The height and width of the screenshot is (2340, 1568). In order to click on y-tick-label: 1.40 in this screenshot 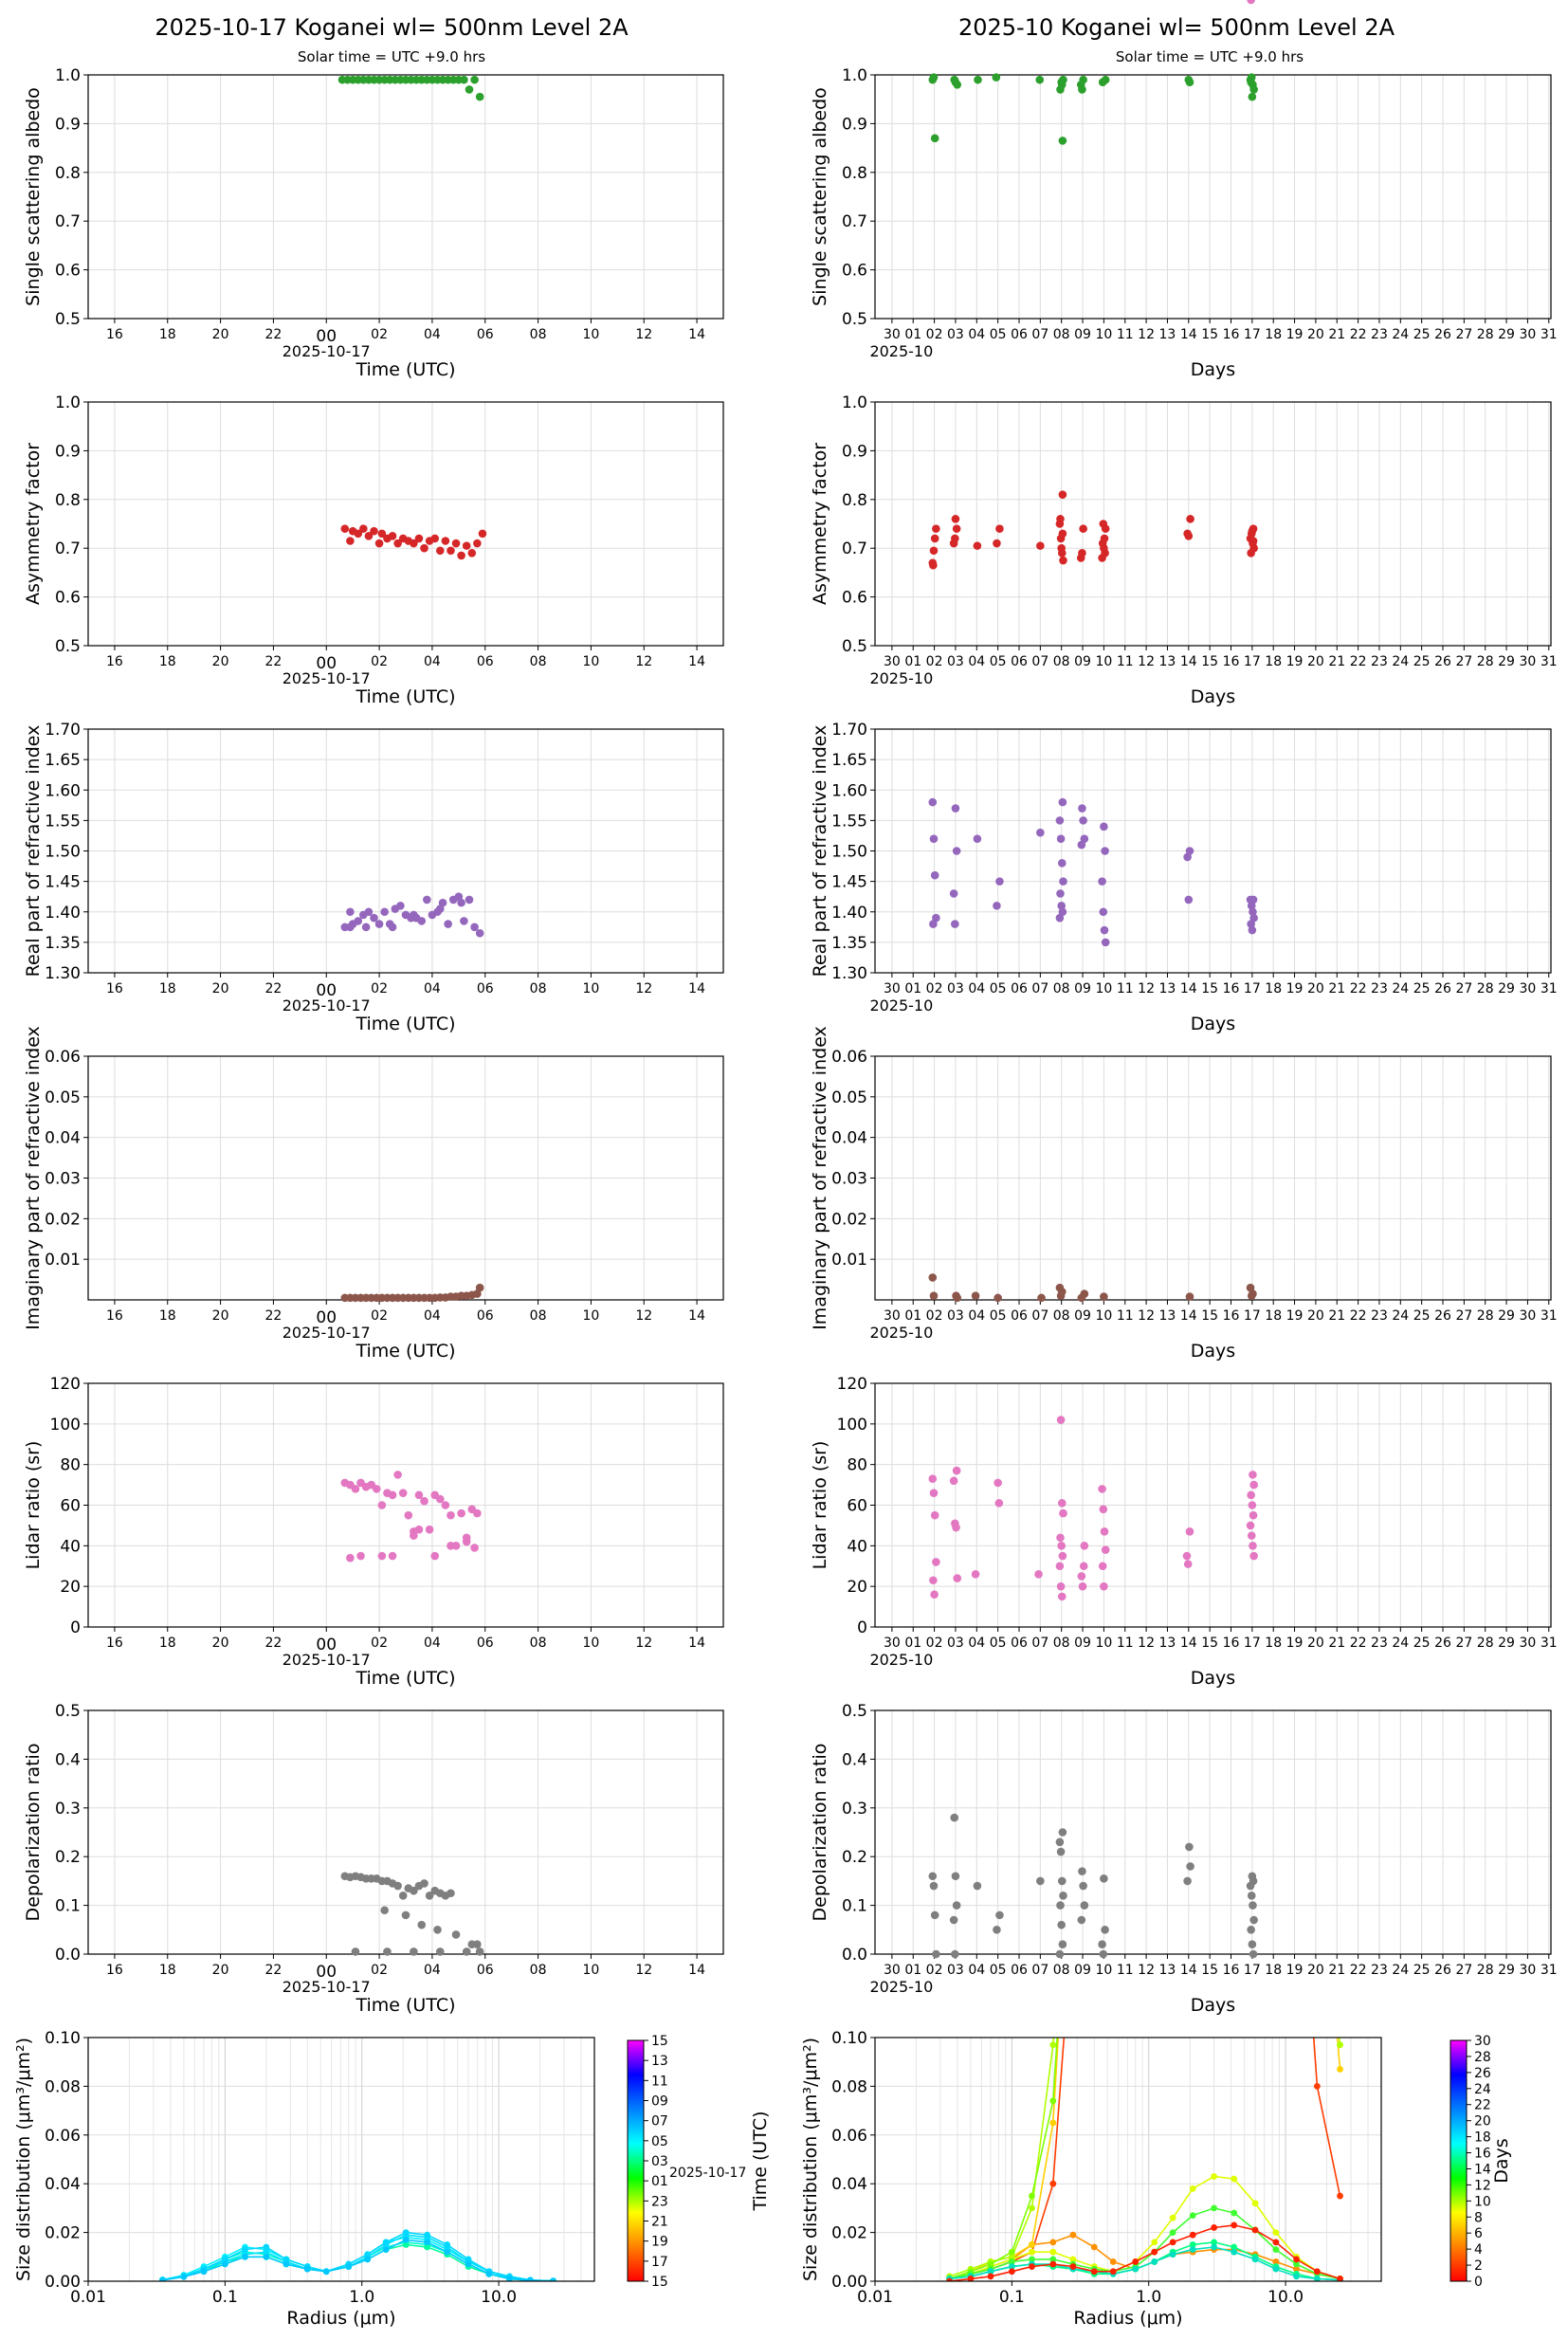, I will do `click(63, 913)`.